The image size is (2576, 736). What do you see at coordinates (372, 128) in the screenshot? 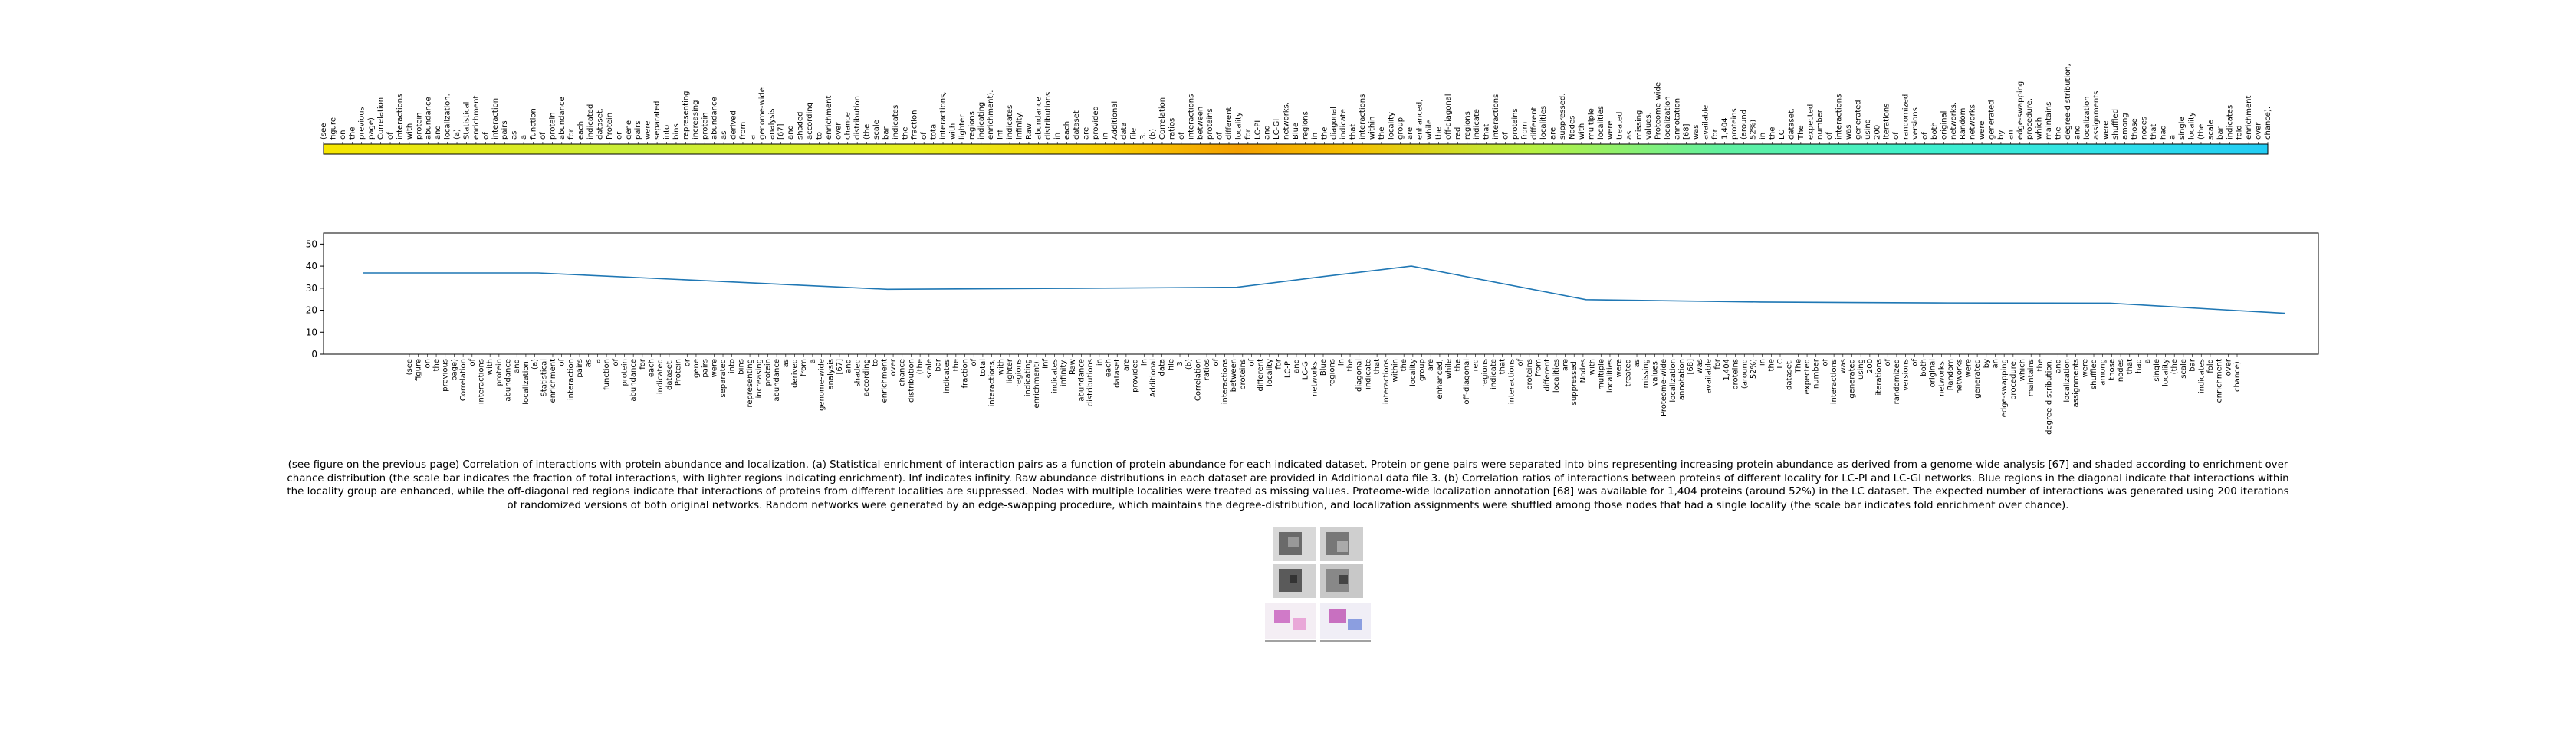
I see `colorbar-tick-label: page)` at bounding box center [372, 128].